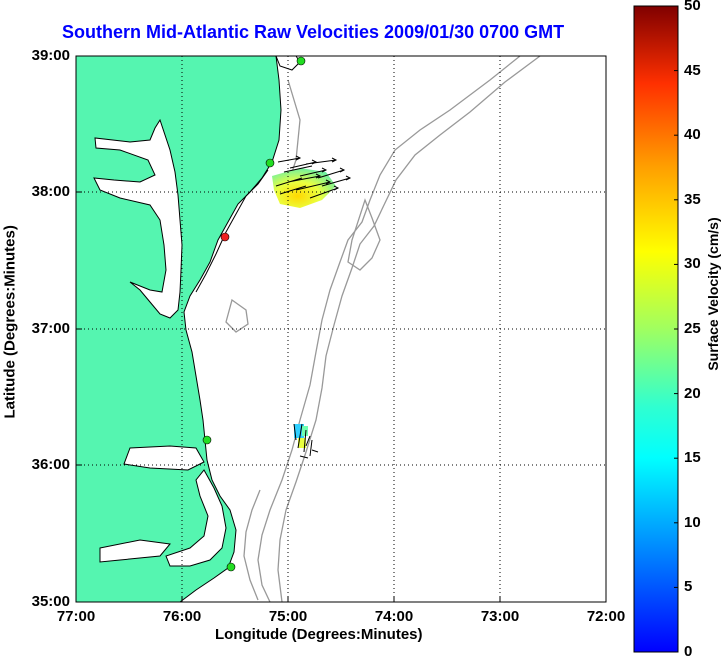 The width and height of the screenshot is (724, 660). Describe the element at coordinates (500, 616) in the screenshot. I see `x-tick-label: 73:00` at that location.